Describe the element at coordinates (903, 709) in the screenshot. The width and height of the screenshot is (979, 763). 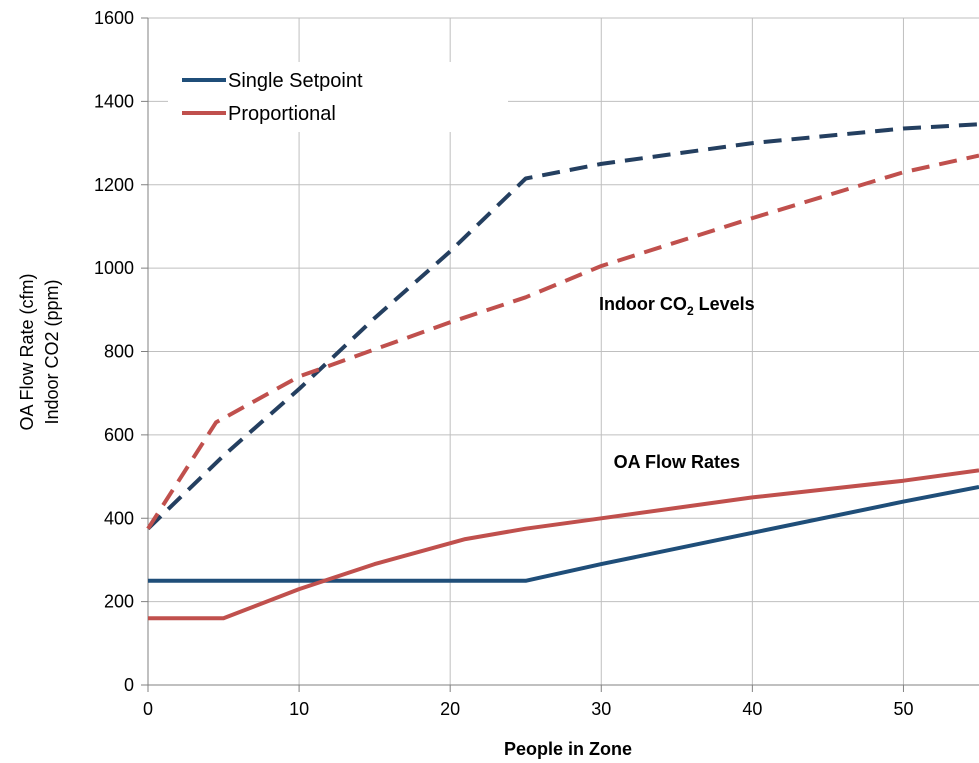
I see `x-tick-label-50: 50` at that location.